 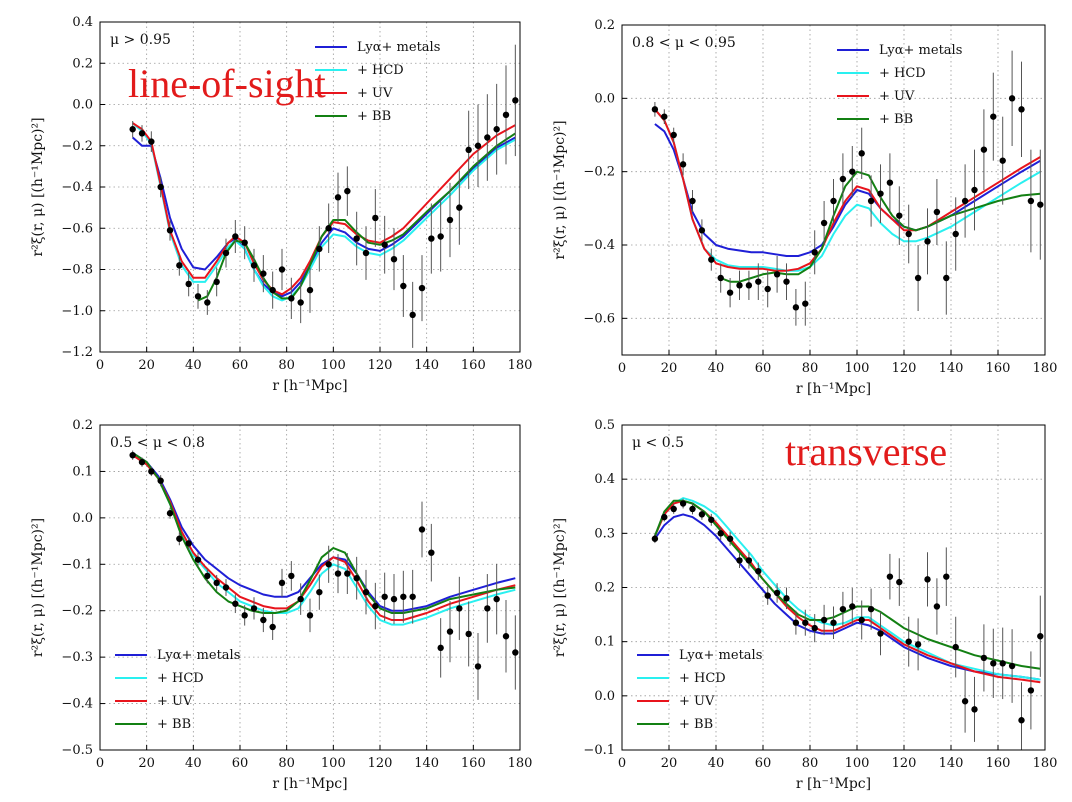 What do you see at coordinates (77, 228) in the screenshot?
I see `y-tick-label: −0.6` at bounding box center [77, 228].